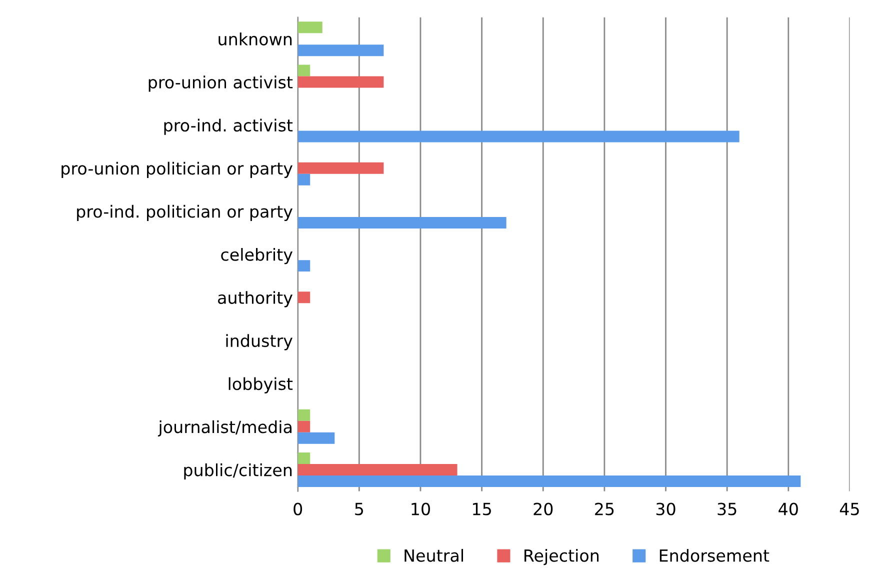 This screenshot has width=876, height=578. What do you see at coordinates (220, 84) in the screenshot?
I see `y-tick-label: pro-union activist` at bounding box center [220, 84].